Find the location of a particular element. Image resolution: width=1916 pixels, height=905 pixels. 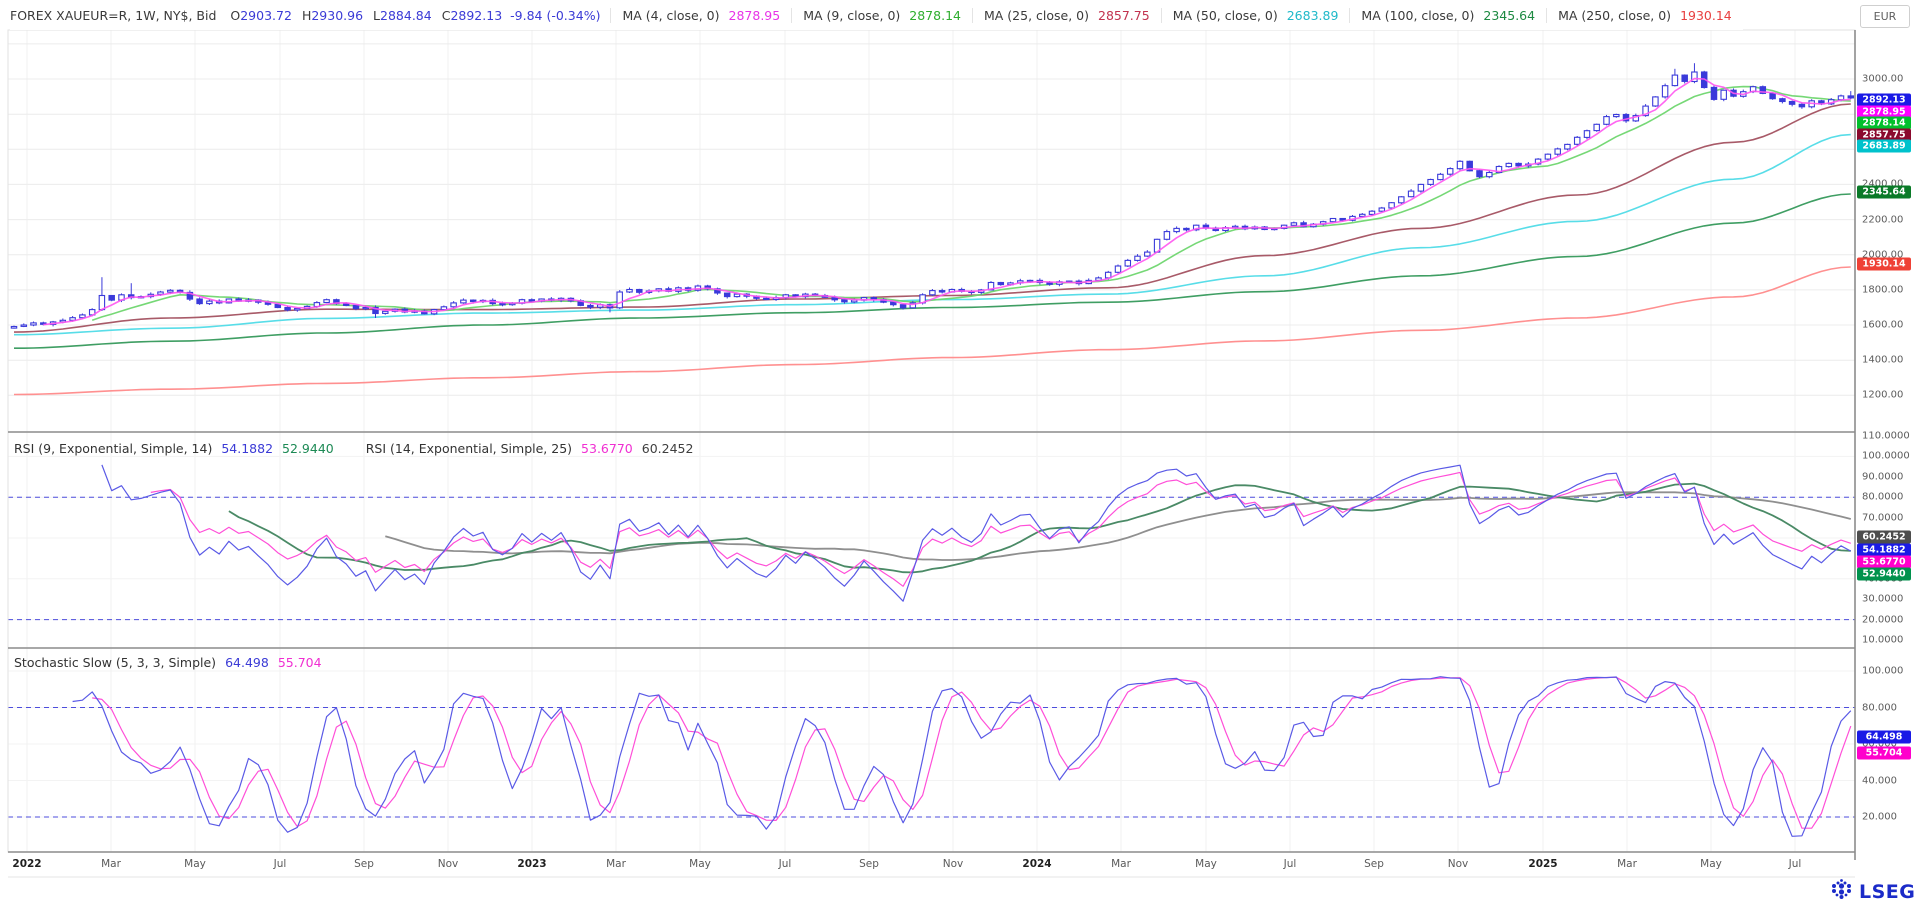

stoch-tick-label: 60.000 is located at coordinates (1879, 744).